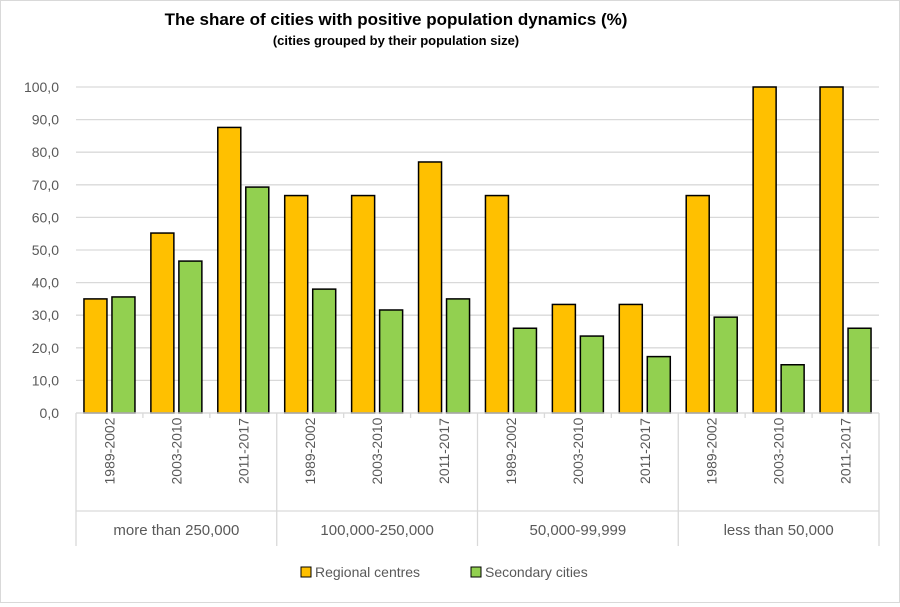  I want to click on y-tick-label: 70,0, so click(45, 185).